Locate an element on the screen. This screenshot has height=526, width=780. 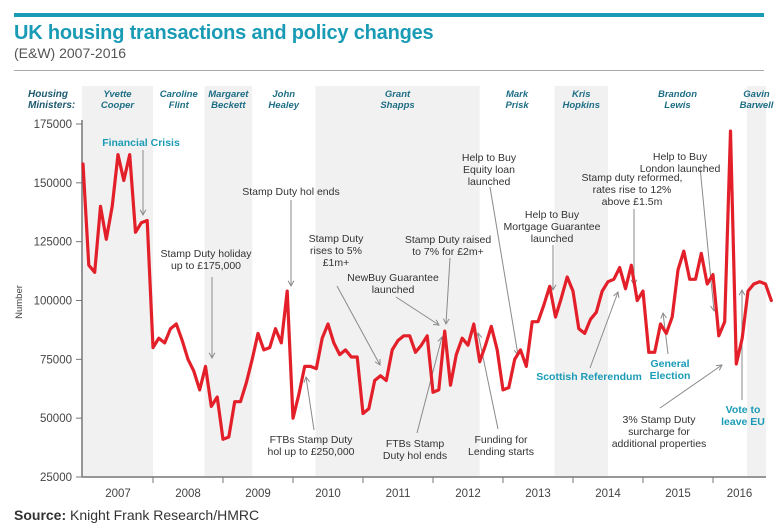
minister-last-name: Shapps is located at coordinates (397, 105).